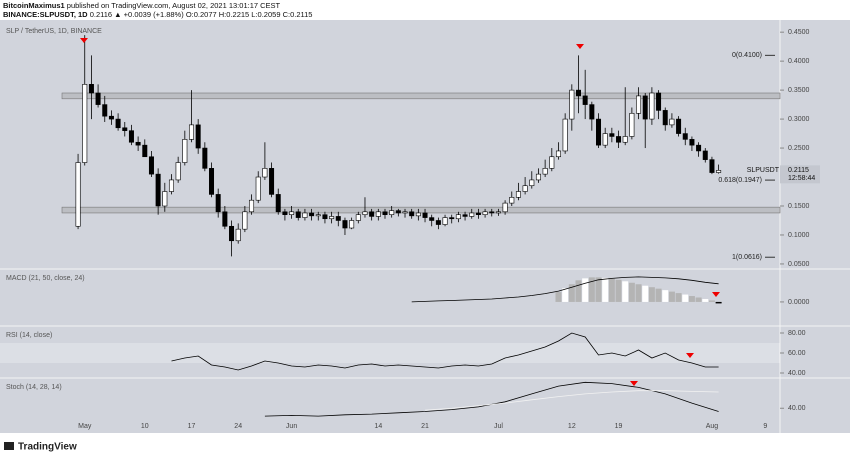 Image resolution: width=850 pixels, height=455 pixels. I want to click on logo: TradingView, so click(40, 447).